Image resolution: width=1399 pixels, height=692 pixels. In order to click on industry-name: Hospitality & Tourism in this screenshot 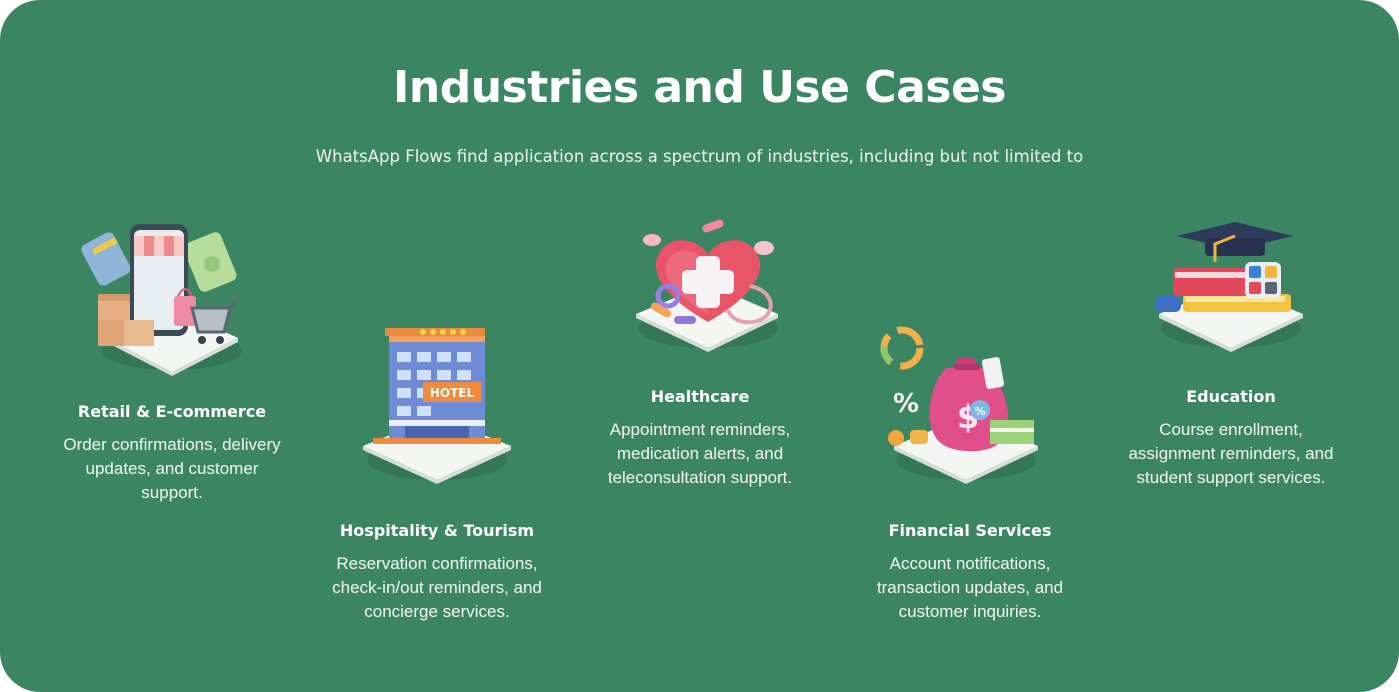, I will do `click(437, 530)`.